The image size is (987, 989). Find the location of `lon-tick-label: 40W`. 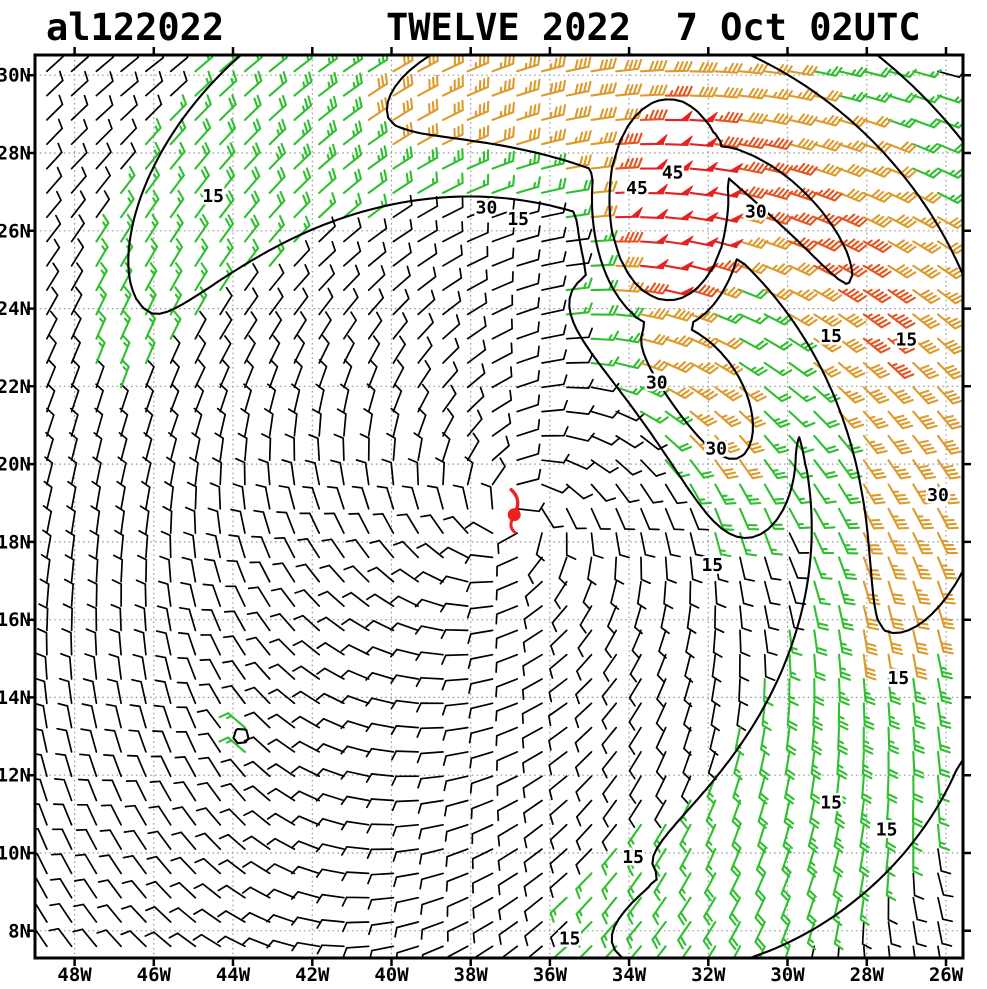

lon-tick-label: 40W is located at coordinates (391, 975).